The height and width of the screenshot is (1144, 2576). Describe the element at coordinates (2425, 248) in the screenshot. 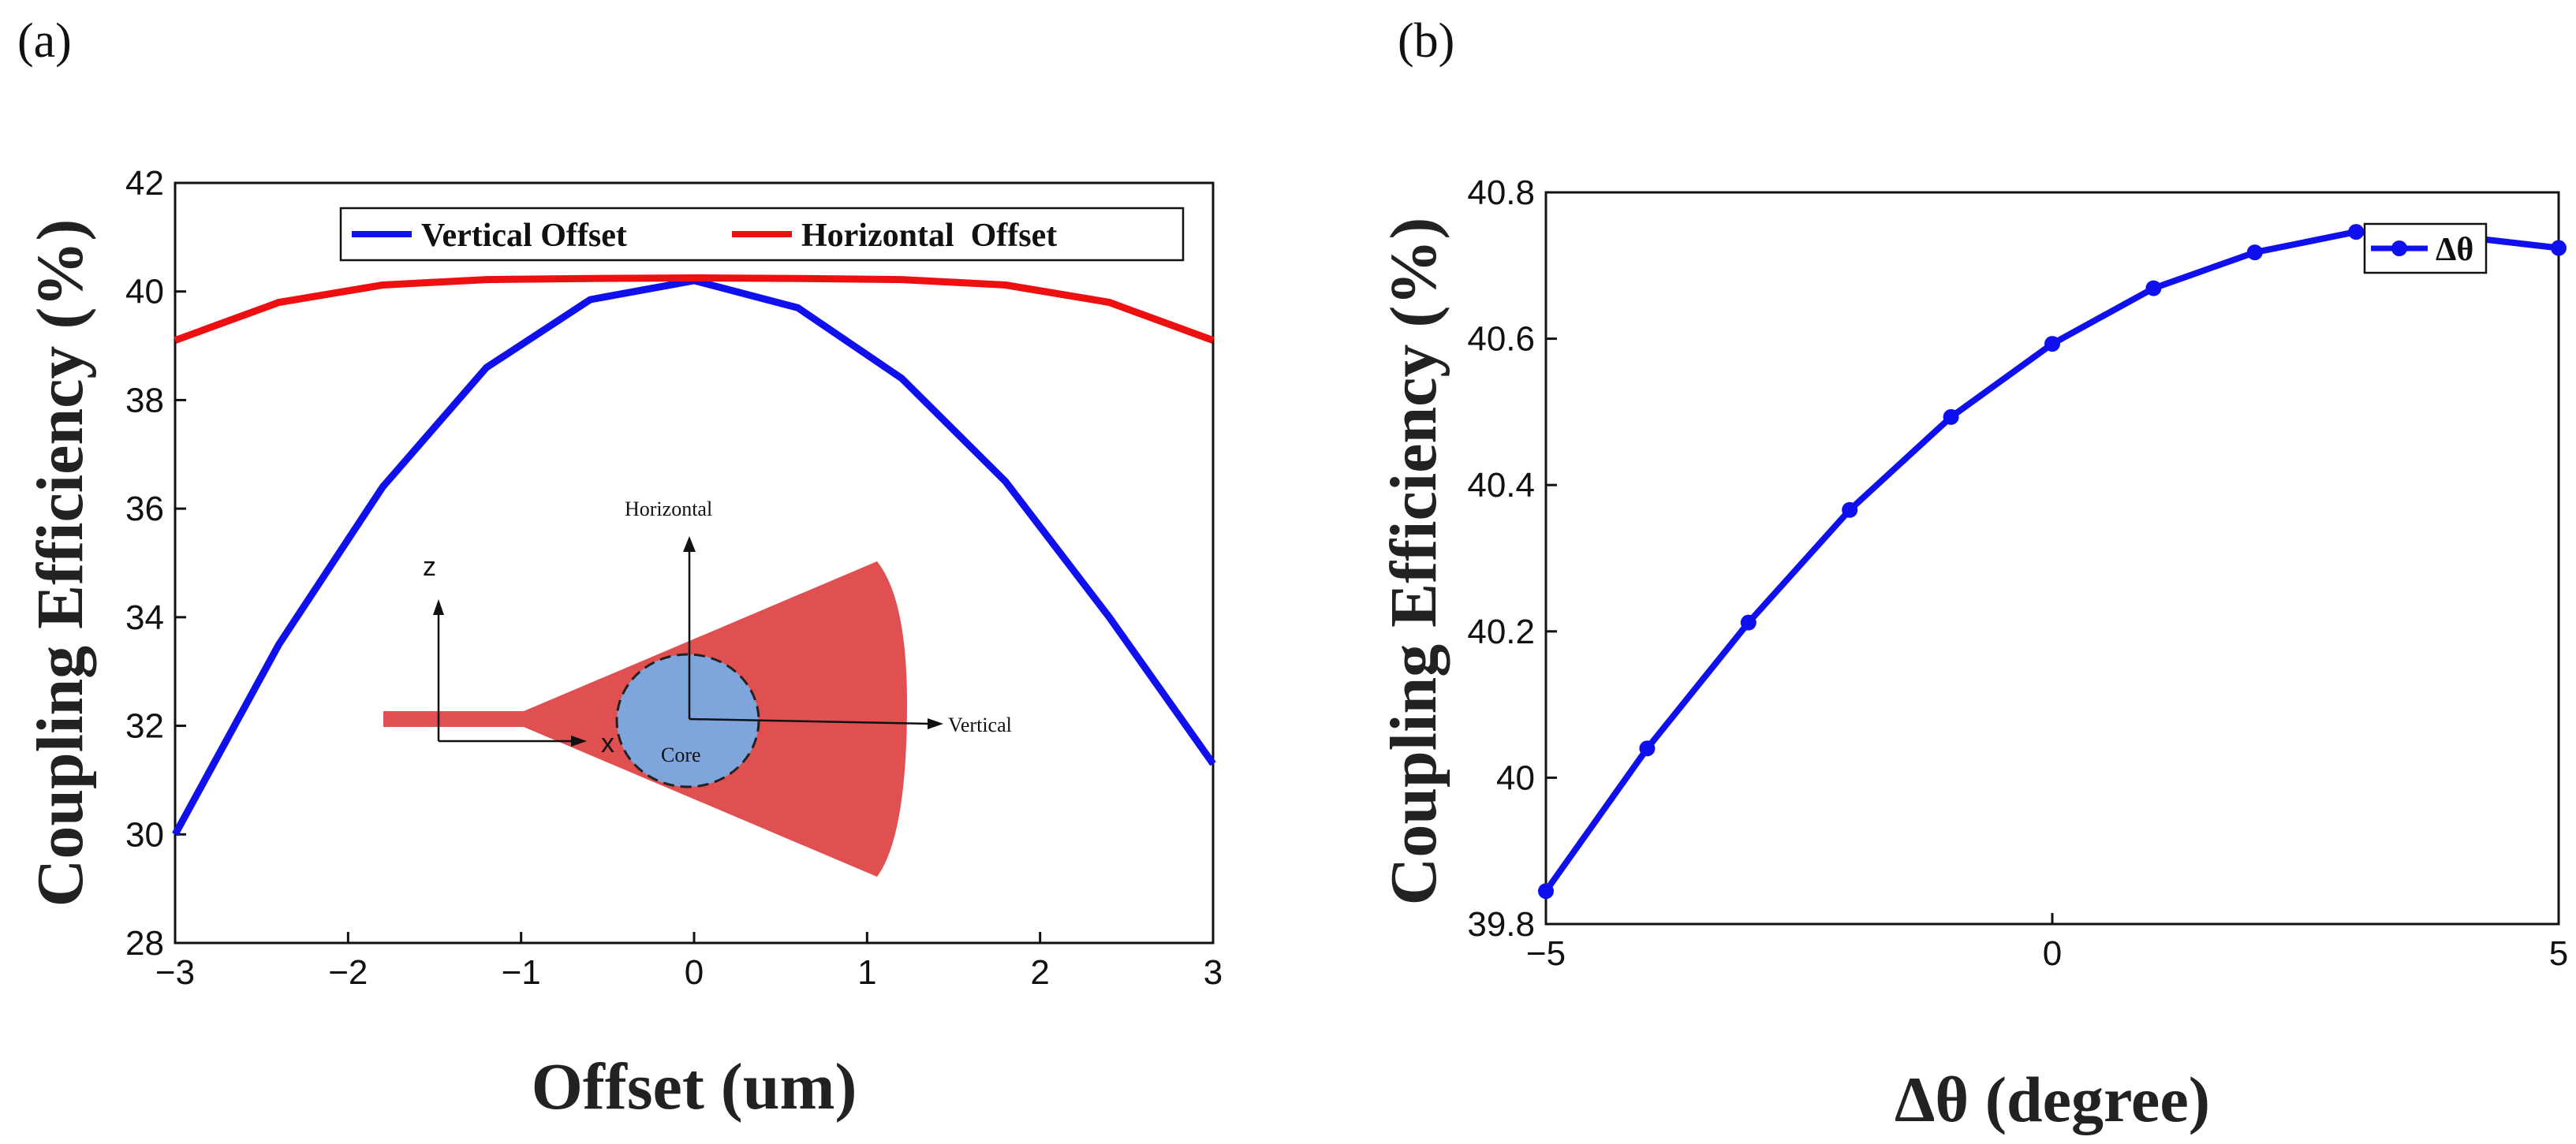

I see `chart-b-legend: Δθ` at that location.